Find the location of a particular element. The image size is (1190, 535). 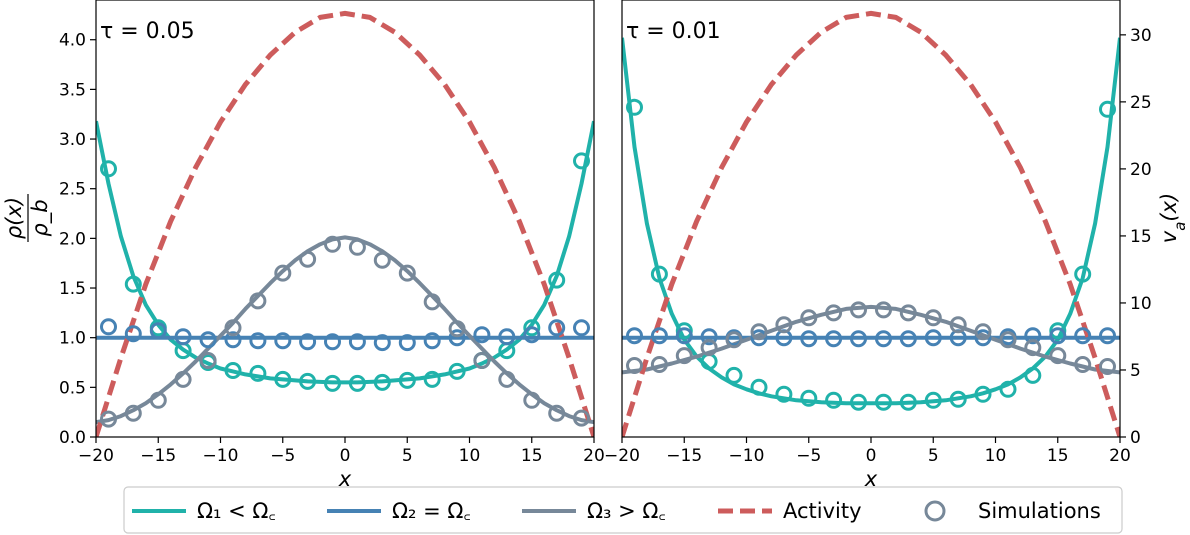

legend-label-2: Ω₂ = Ω꜀ is located at coordinates (431, 511).